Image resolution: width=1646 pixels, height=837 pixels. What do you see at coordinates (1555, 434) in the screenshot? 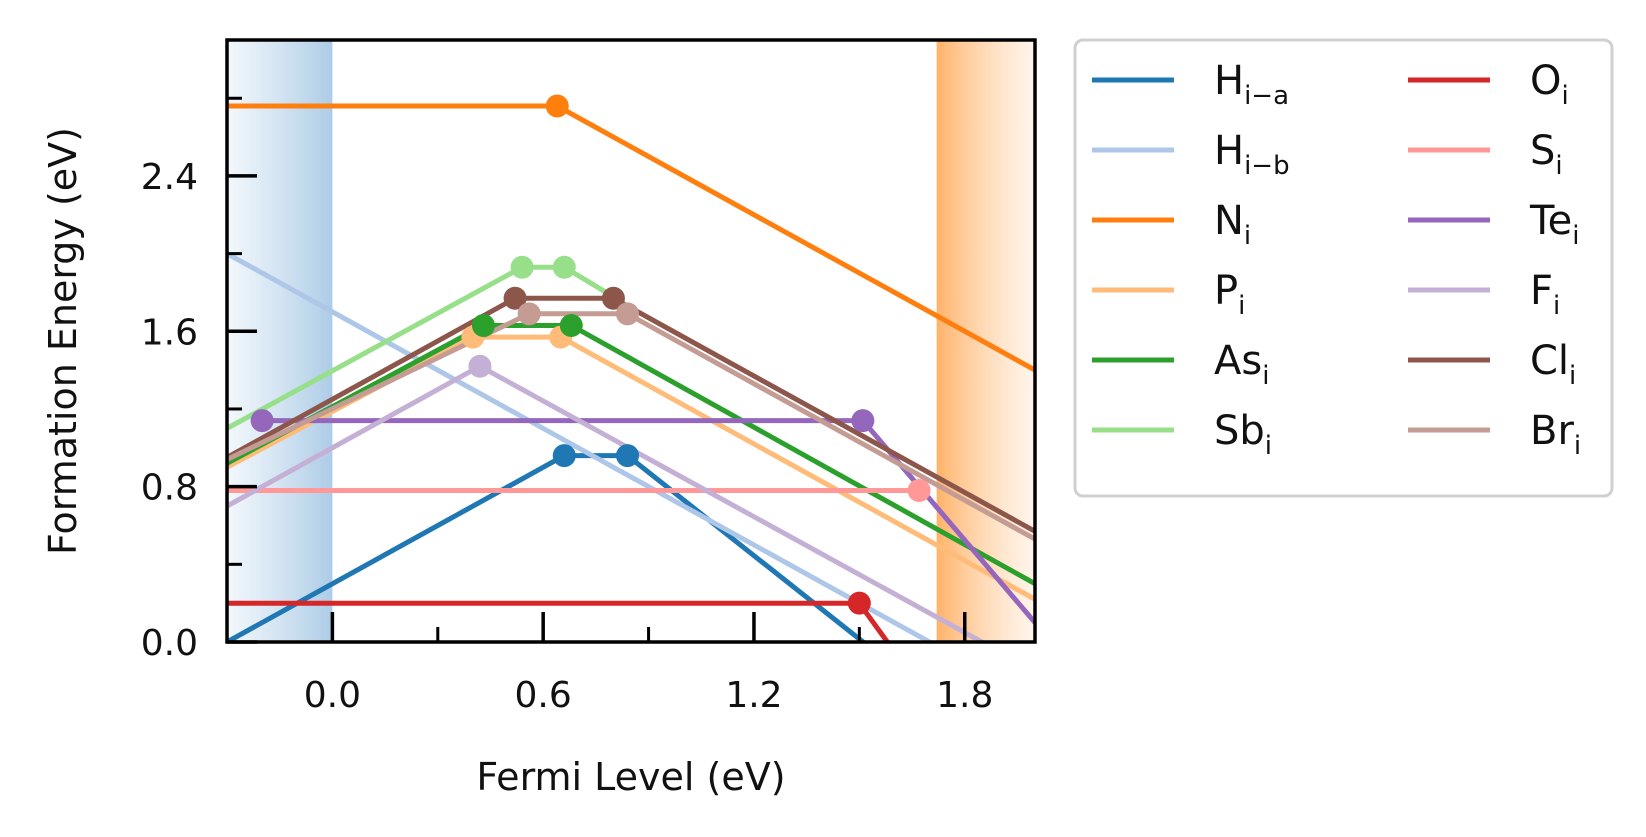
I see `legend-label: Bri` at bounding box center [1555, 434].